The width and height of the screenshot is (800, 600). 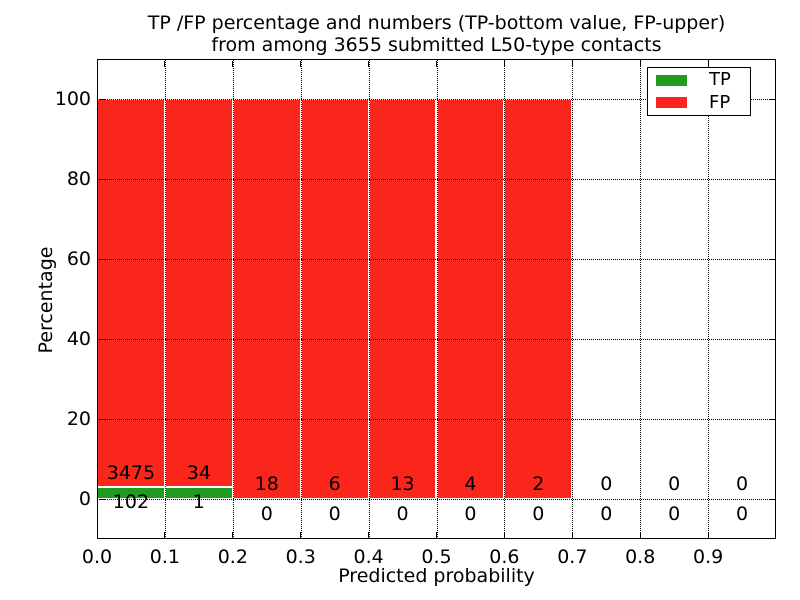 What do you see at coordinates (131, 502) in the screenshot?
I see `tp-count-label-0: 102` at bounding box center [131, 502].